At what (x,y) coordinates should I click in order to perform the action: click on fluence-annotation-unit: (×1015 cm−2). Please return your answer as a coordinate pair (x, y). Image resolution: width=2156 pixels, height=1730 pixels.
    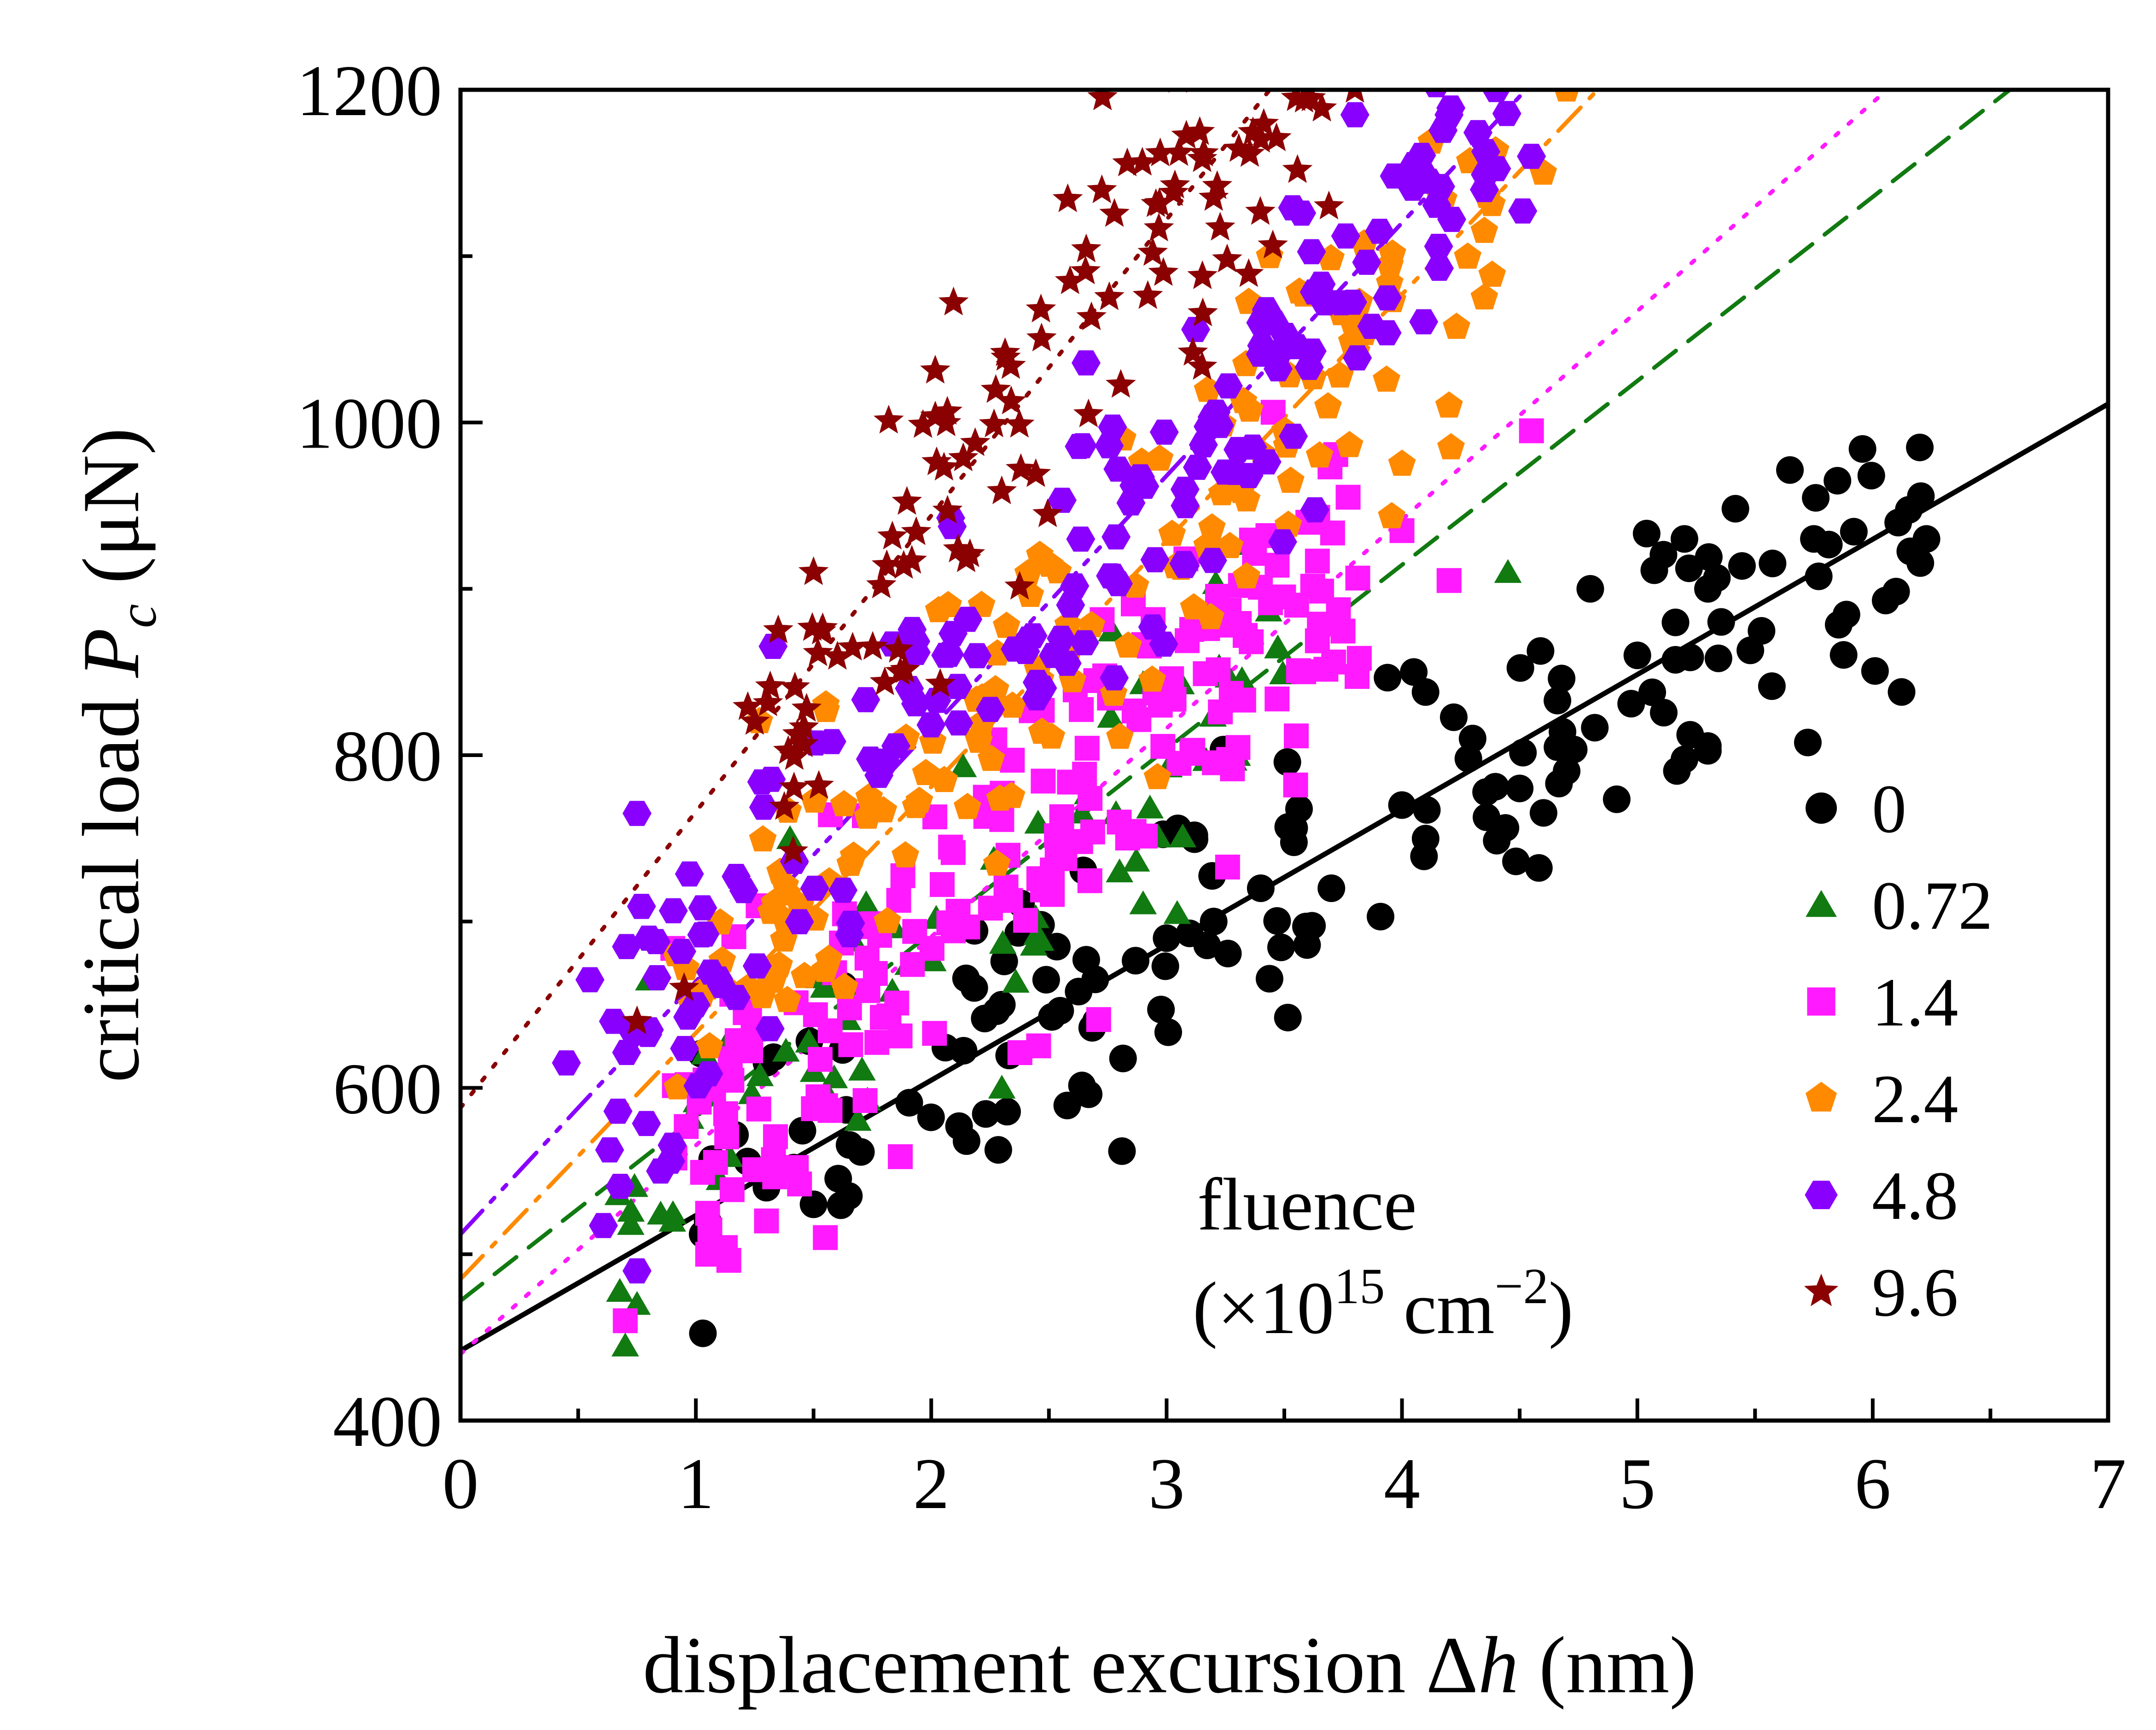
    Looking at the image, I should click on (1383, 1304).